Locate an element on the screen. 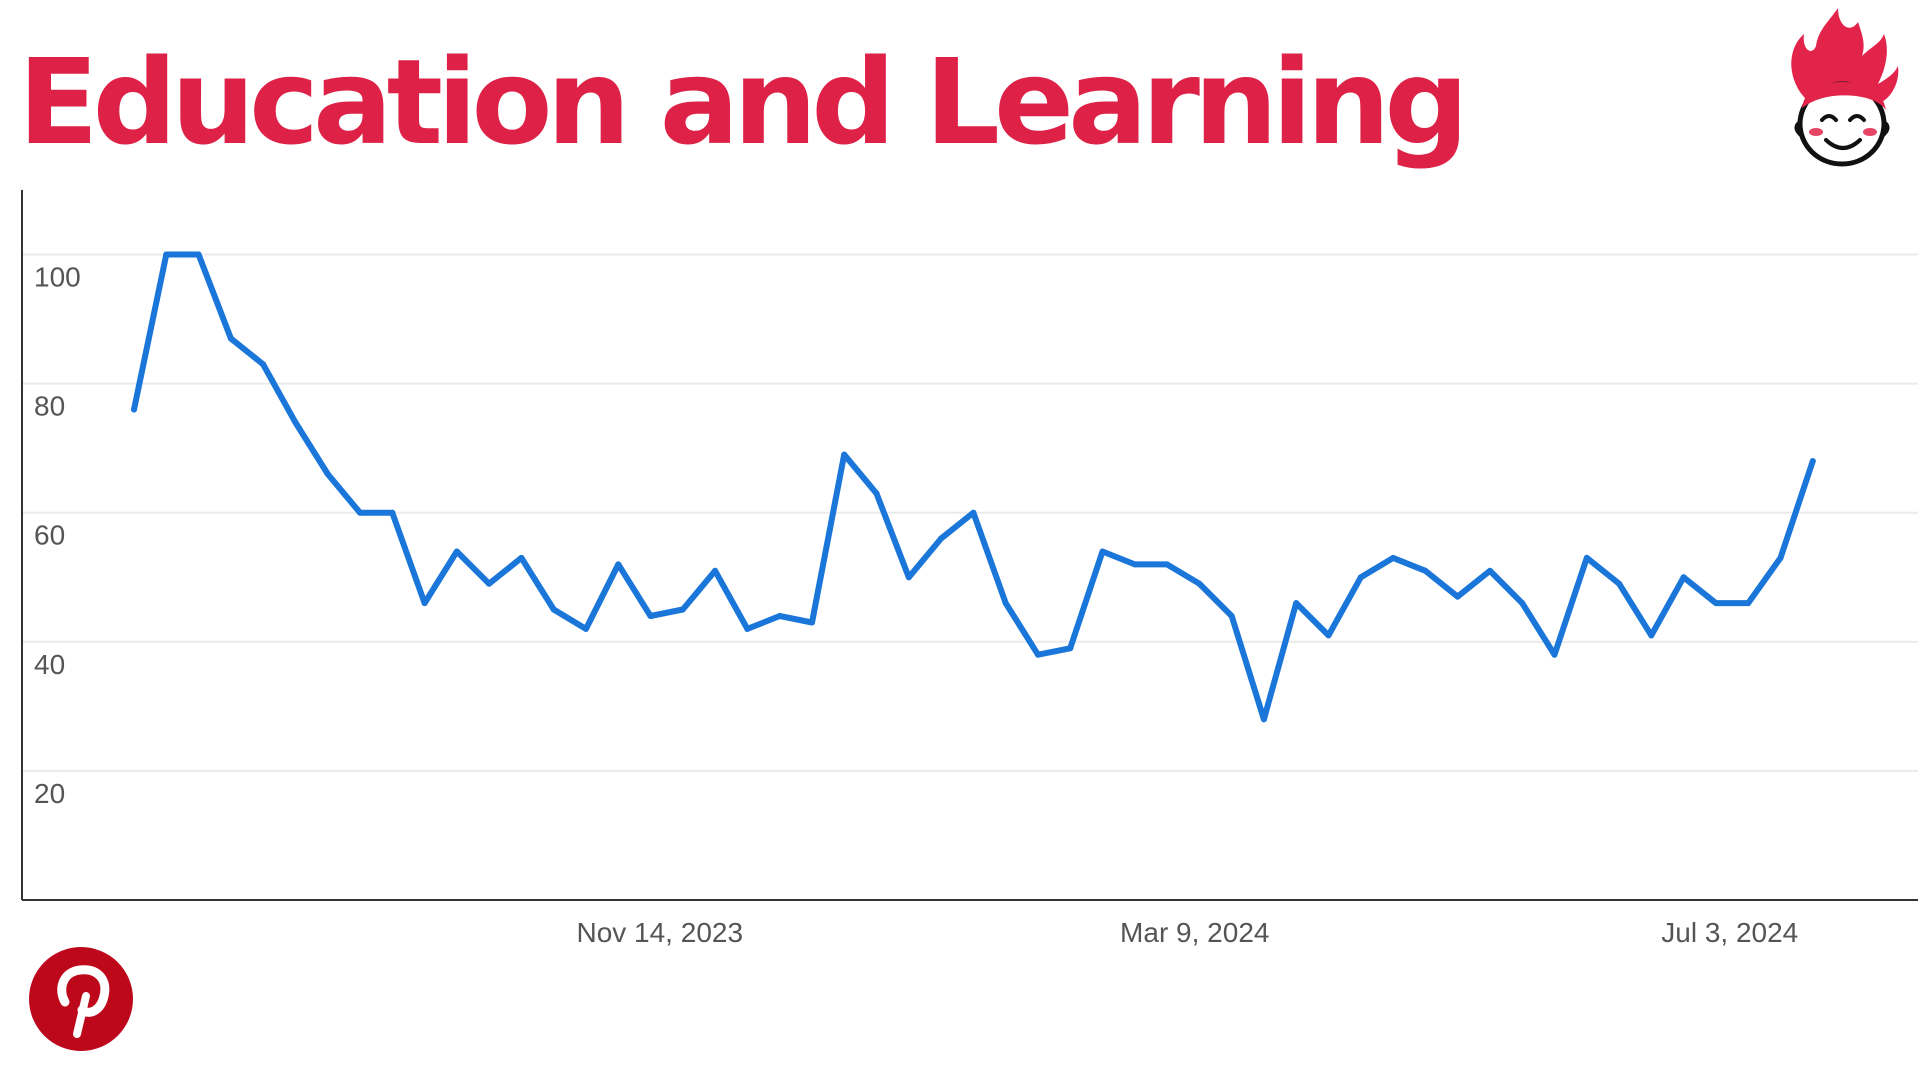  y-tick-label: 40 is located at coordinates (49, 664).